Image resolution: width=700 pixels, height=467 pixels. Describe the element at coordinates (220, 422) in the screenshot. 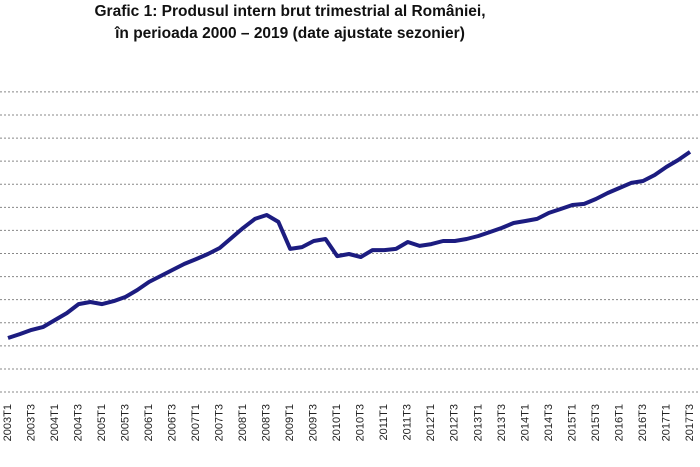

I see `x-tick-label: 2007T3` at that location.